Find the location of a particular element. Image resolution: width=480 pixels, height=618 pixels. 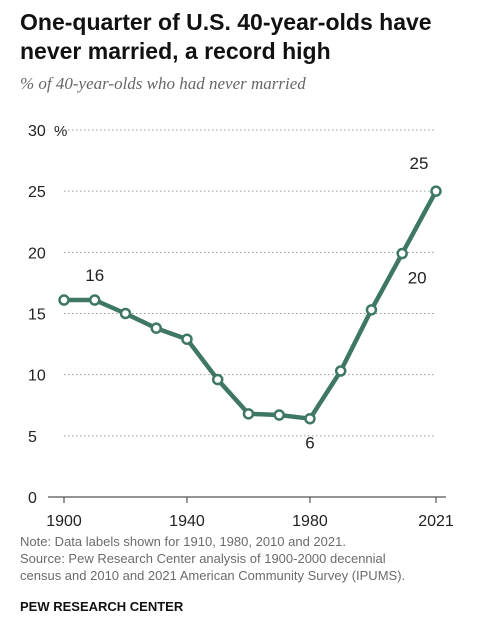

y-tick-label: 5 is located at coordinates (32, 437).